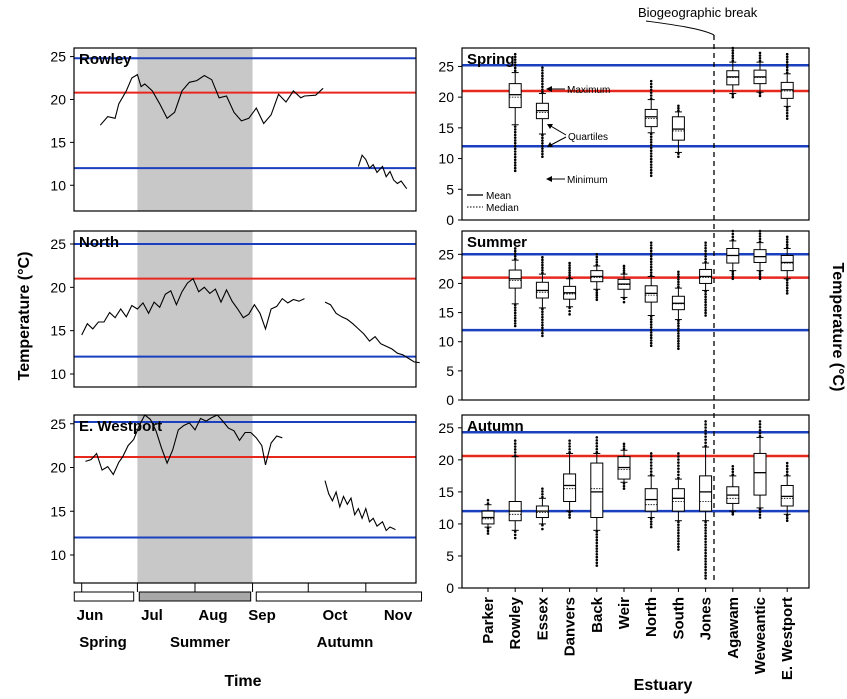 This screenshot has width=847, height=699. I want to click on box3-box-essex, so click(542, 509).